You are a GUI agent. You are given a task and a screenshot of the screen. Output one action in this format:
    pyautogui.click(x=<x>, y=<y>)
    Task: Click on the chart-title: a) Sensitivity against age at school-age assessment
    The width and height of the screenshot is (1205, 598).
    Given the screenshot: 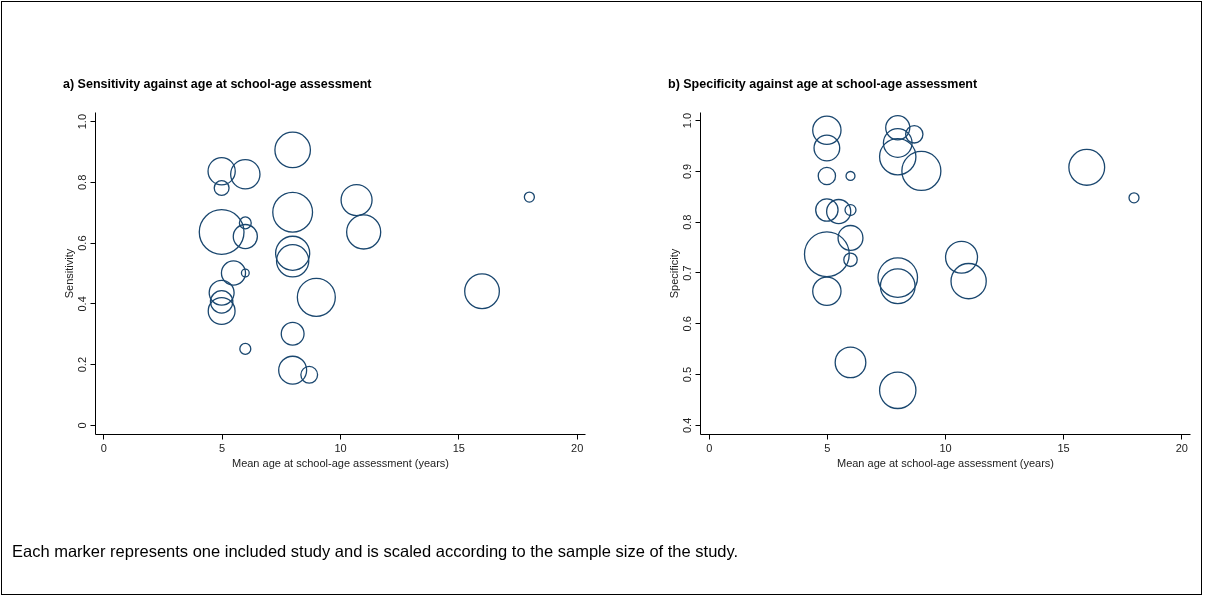 What is the action you would take?
    pyautogui.click(x=218, y=83)
    